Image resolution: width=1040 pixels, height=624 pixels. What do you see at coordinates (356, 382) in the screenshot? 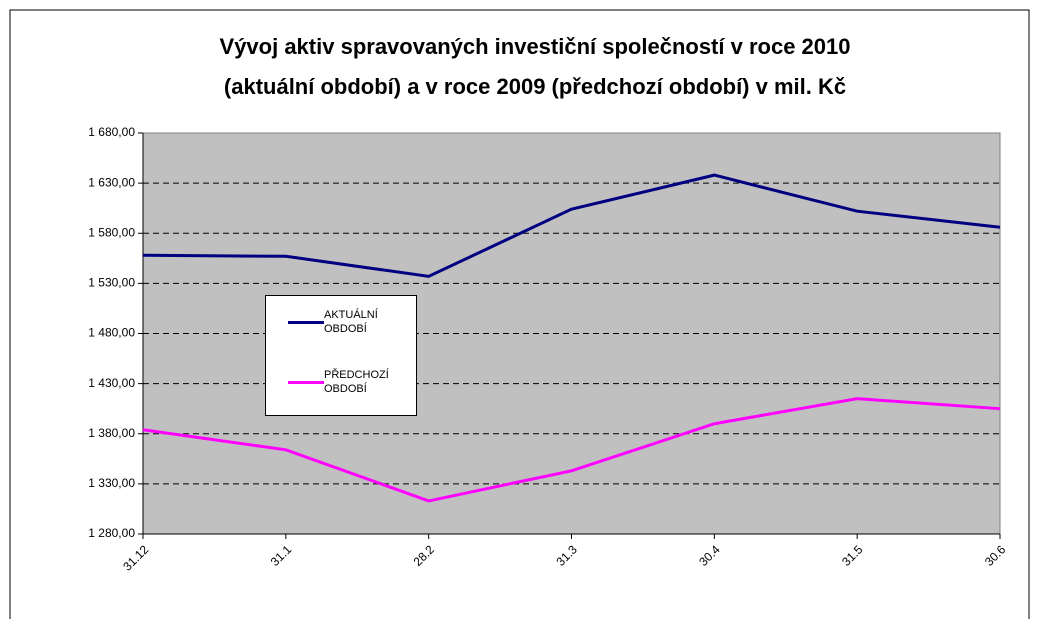
I see `legend-label: PŘEDCHOZÍ OBDOBÍ` at bounding box center [356, 382].